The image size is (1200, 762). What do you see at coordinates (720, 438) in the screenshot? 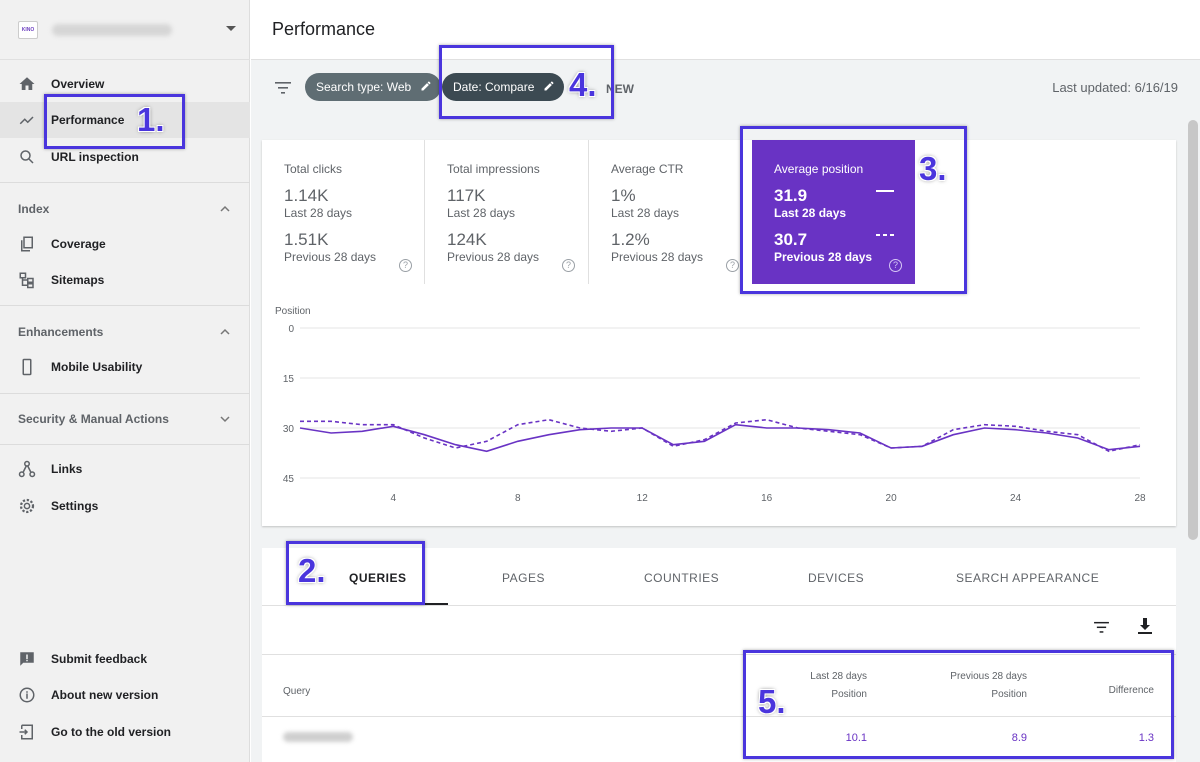
I see `series-line-current` at bounding box center [720, 438].